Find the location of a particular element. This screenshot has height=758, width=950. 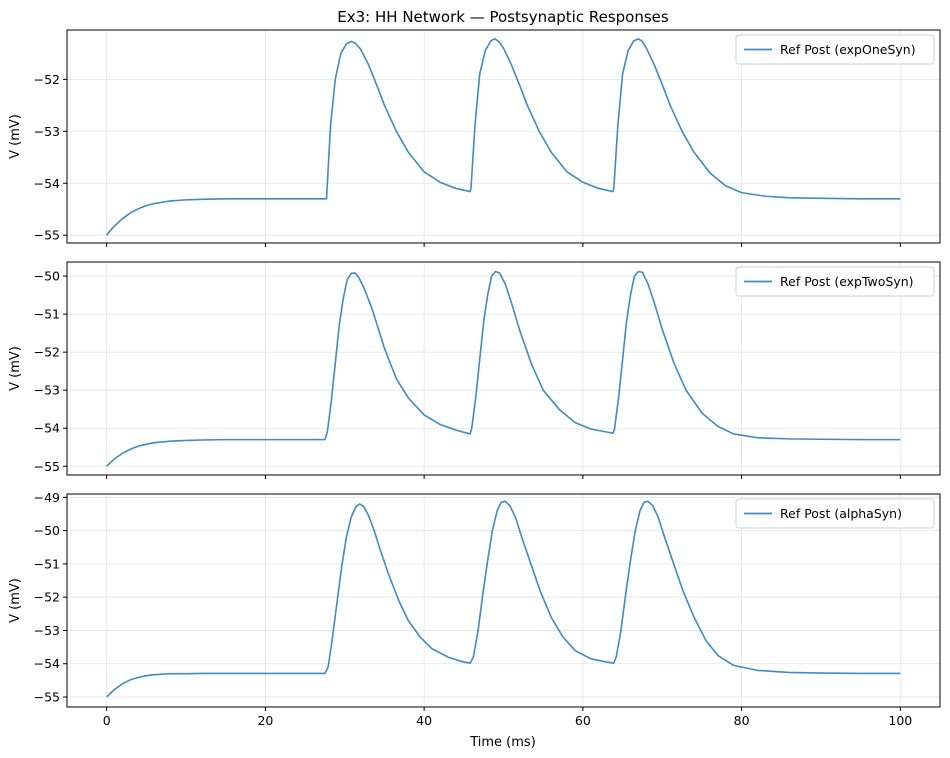

y-tick-label: −49 is located at coordinates (47, 497).